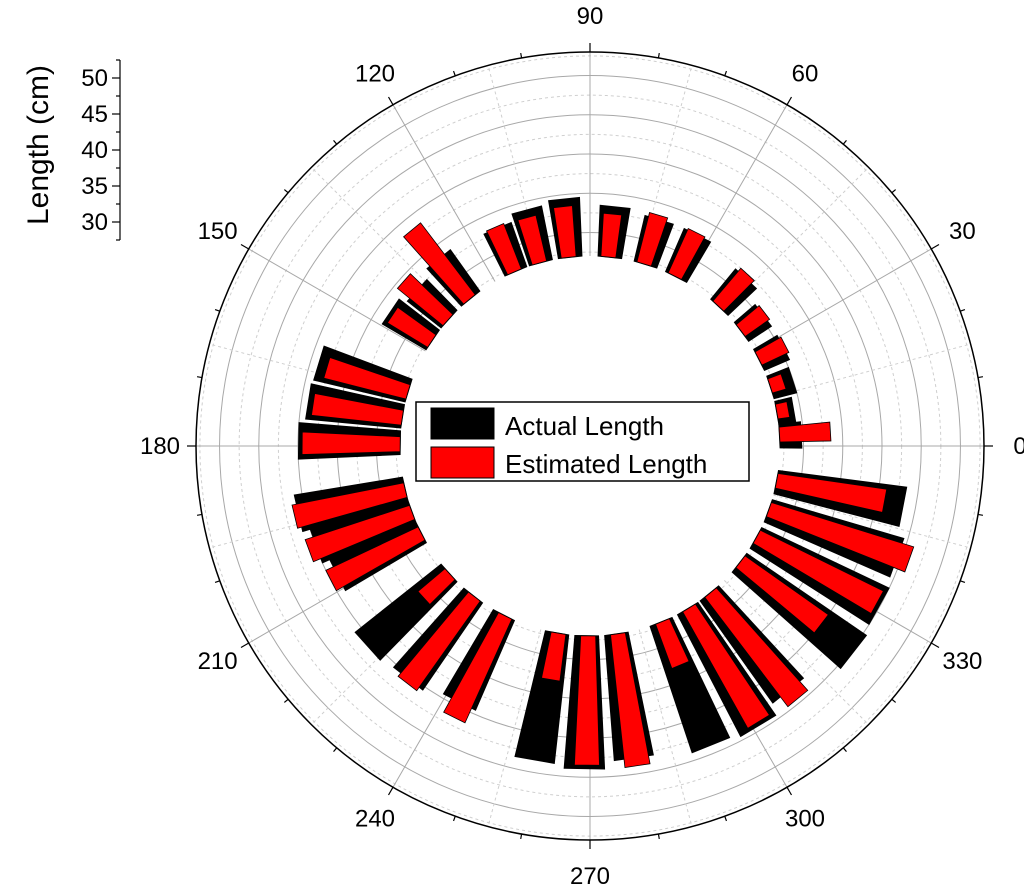  Describe the element at coordinates (962, 661) in the screenshot. I see `angle-tick-label: 330` at that location.